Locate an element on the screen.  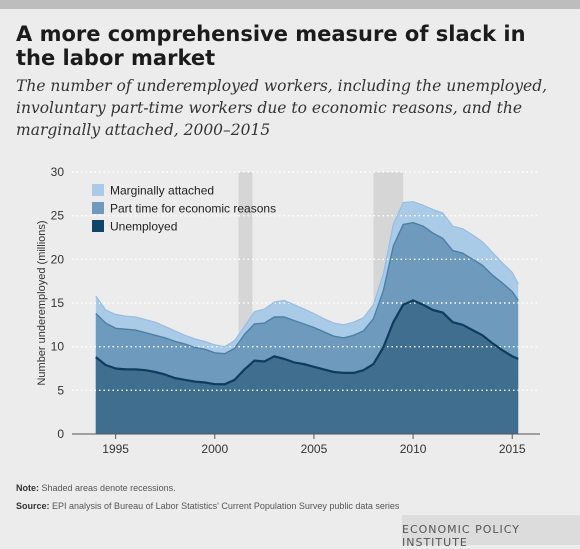
x-tick-label-2010: 2010 is located at coordinates (413, 449).